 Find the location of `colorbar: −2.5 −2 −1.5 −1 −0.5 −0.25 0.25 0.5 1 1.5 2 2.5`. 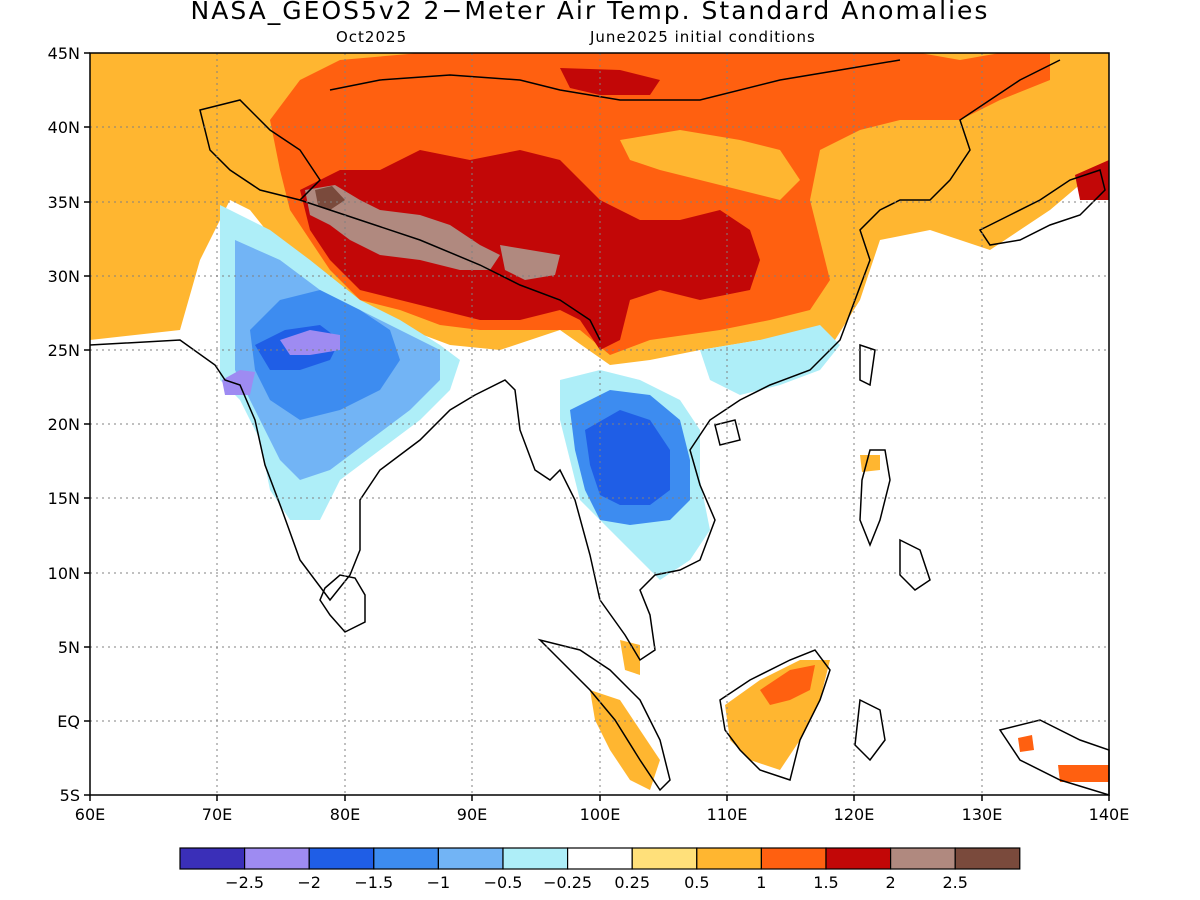

colorbar: −2.5 −2 −1.5 −1 −0.5 −0.25 0.25 0.5 1 1.5 2 2.5 is located at coordinates (600, 869).